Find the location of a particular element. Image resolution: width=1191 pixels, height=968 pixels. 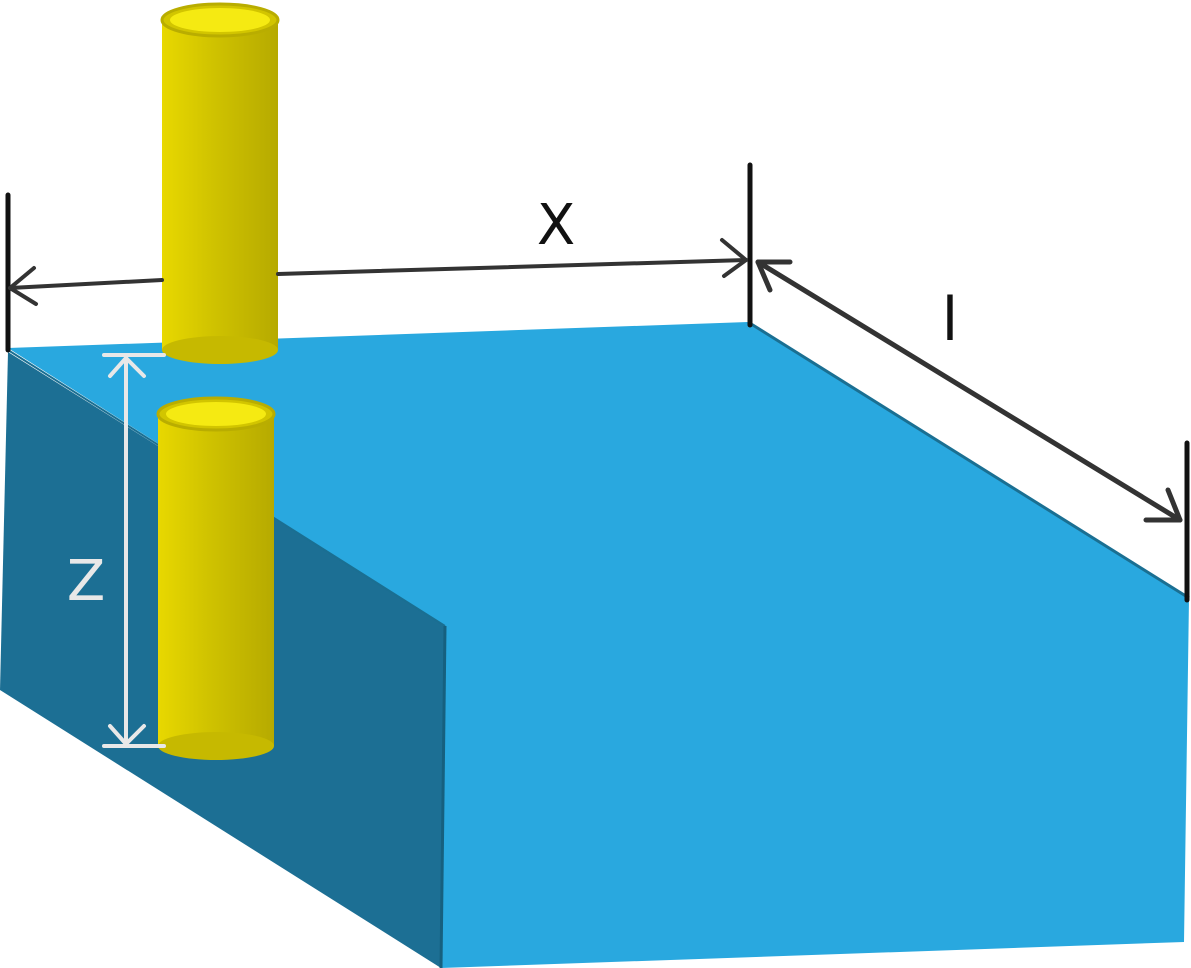

z-dimension-label: Z is located at coordinates (86, 581).